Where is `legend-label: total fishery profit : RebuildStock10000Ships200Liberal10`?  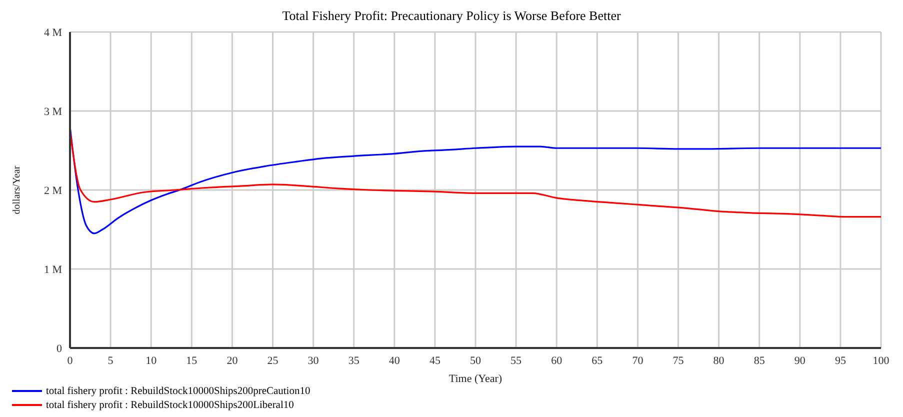
legend-label: total fishery profit : RebuildStock10000Ships200Liberal10 is located at coordinates (170, 405).